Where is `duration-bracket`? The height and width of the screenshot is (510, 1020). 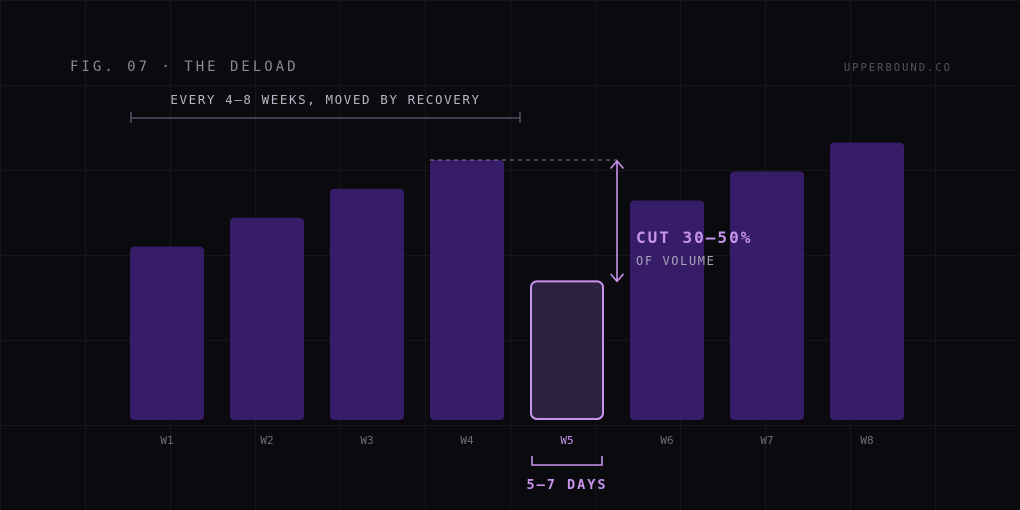
duration-bracket is located at coordinates (567, 461).